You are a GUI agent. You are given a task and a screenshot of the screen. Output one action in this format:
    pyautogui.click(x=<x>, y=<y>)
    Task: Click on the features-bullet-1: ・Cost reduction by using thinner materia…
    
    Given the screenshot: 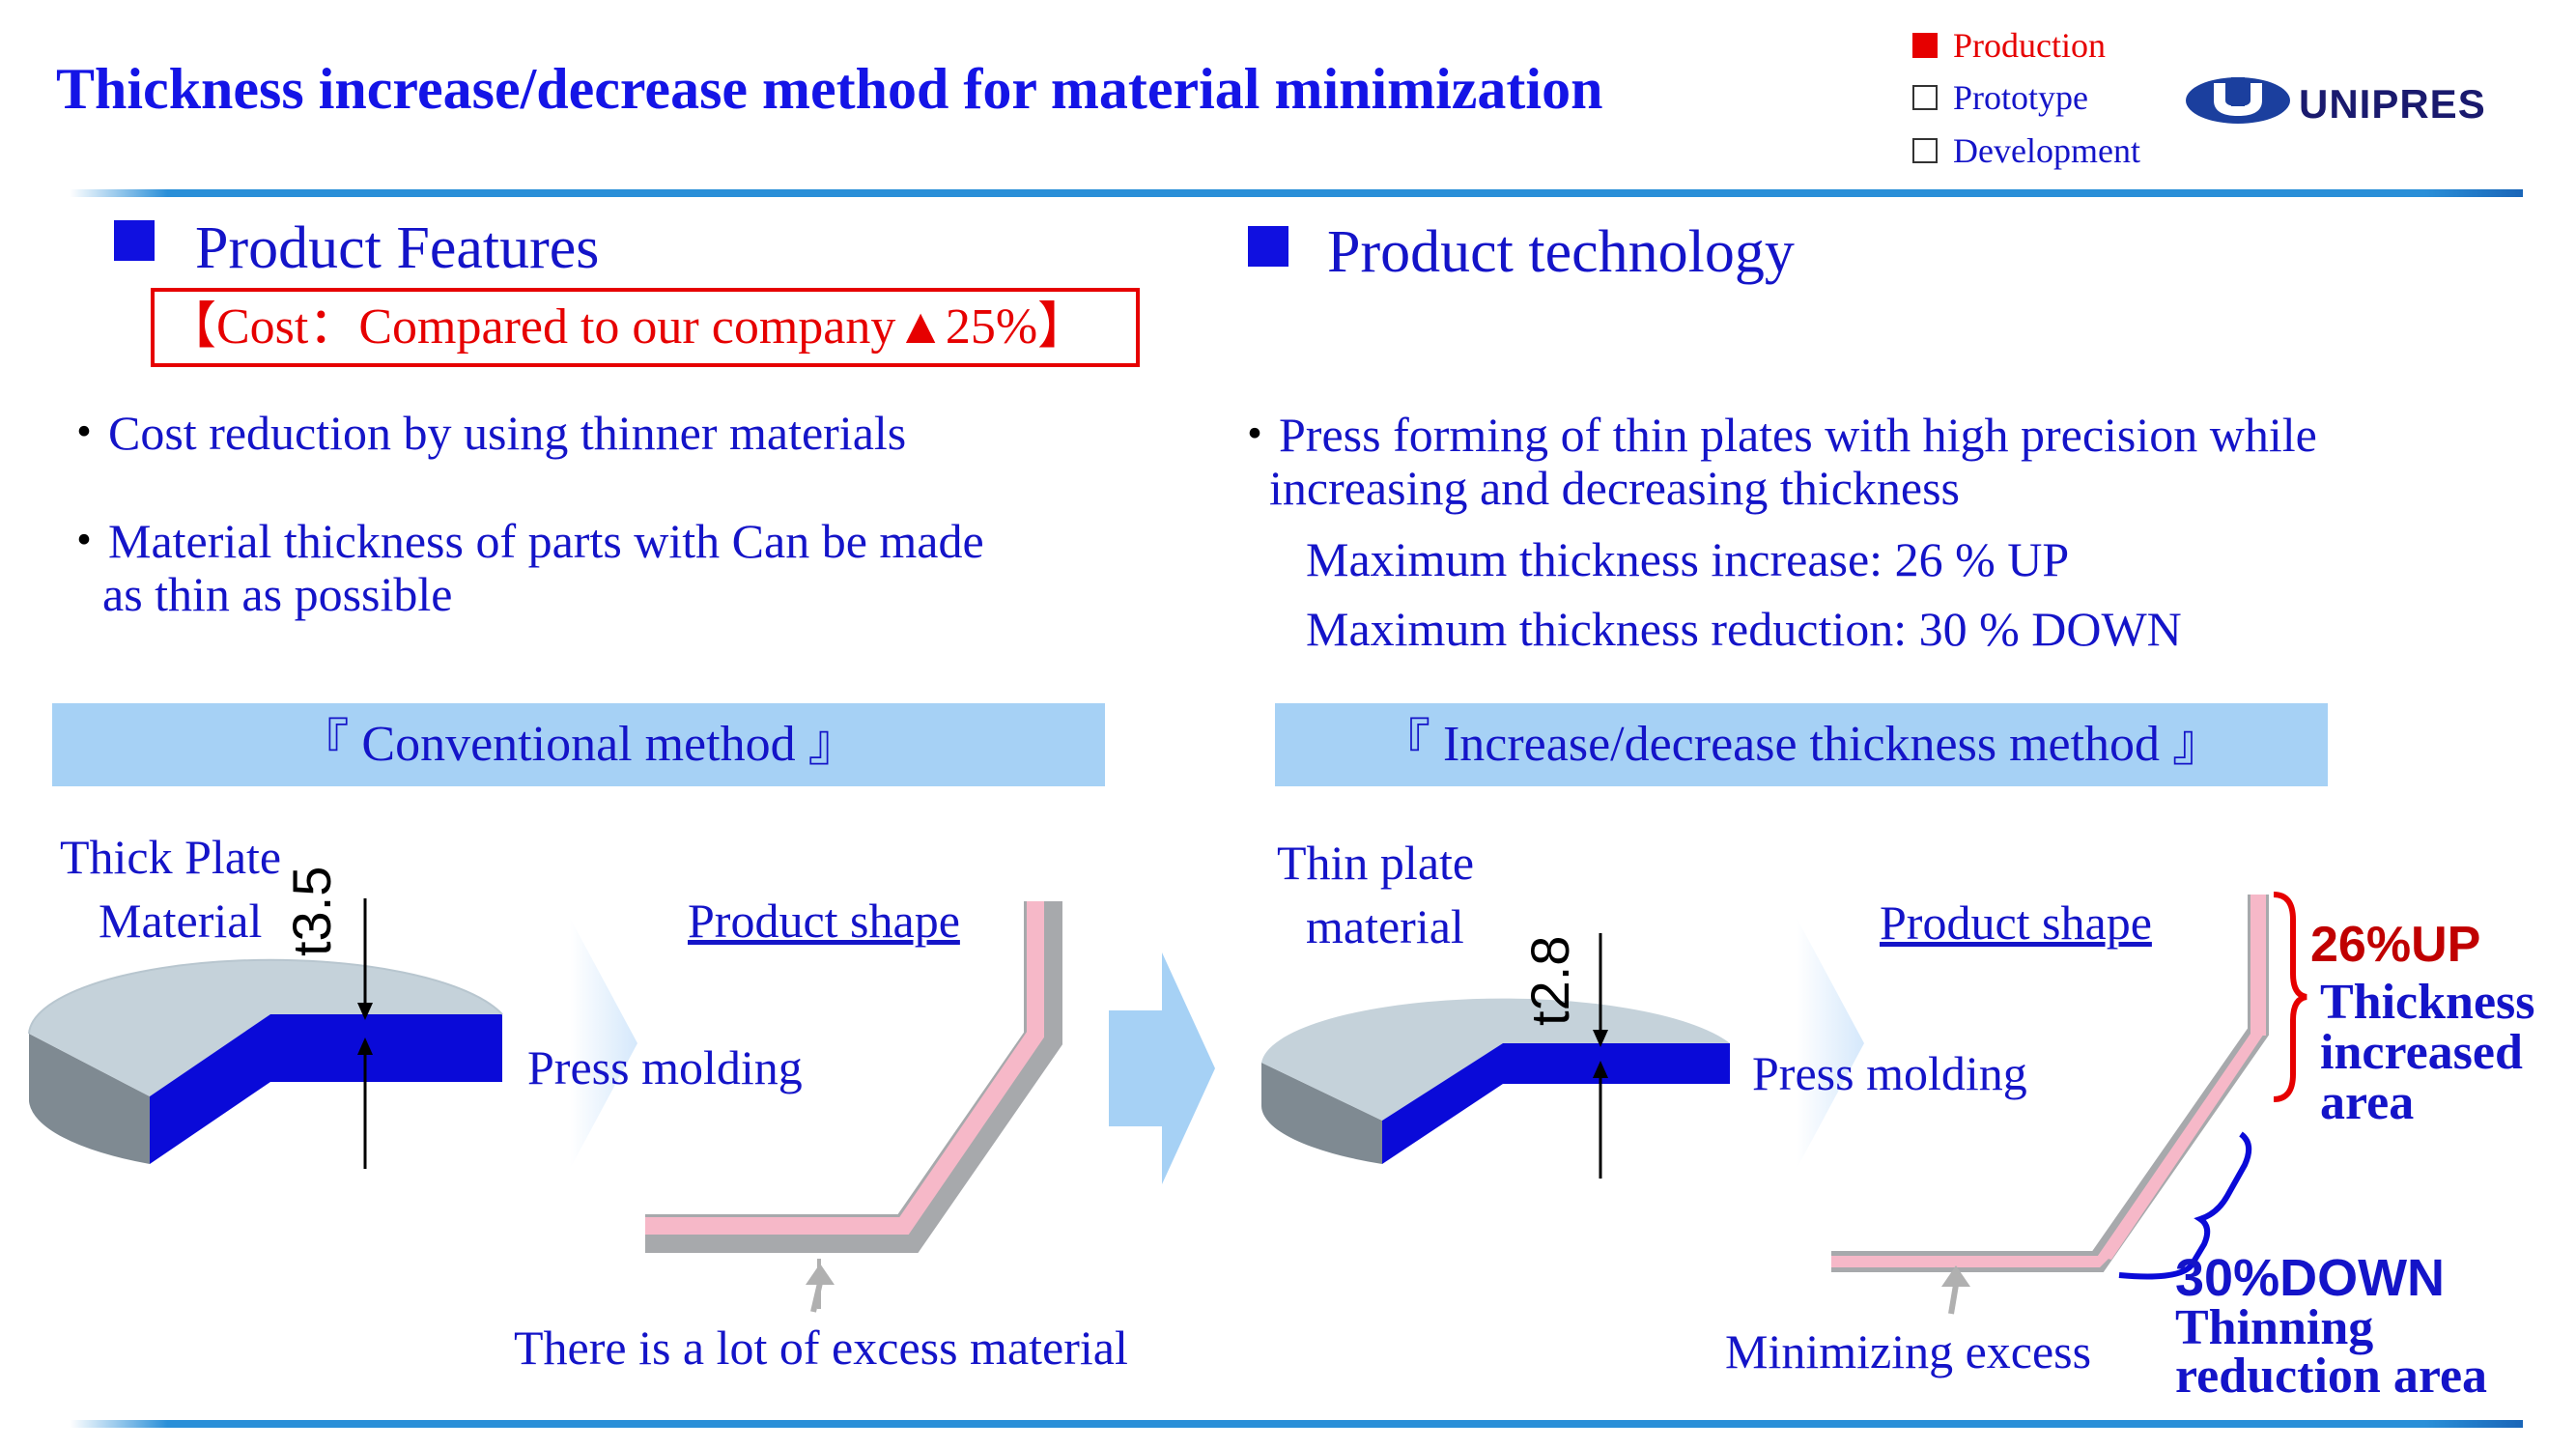 What is the action you would take?
    pyautogui.click(x=483, y=429)
    